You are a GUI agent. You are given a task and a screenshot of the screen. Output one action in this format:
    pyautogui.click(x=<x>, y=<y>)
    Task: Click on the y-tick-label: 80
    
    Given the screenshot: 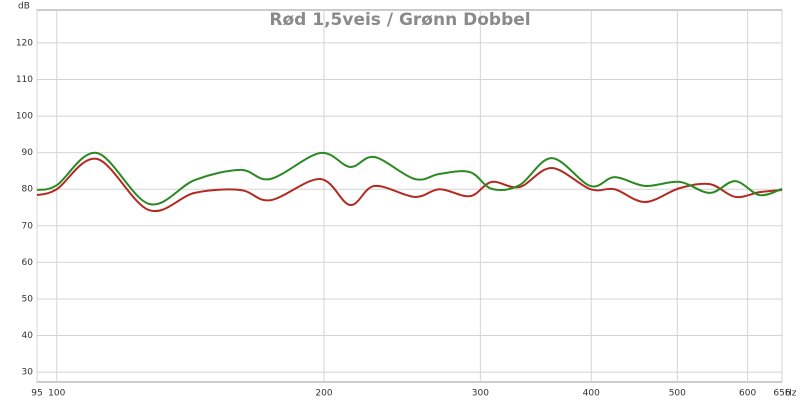 What is the action you would take?
    pyautogui.click(x=28, y=190)
    